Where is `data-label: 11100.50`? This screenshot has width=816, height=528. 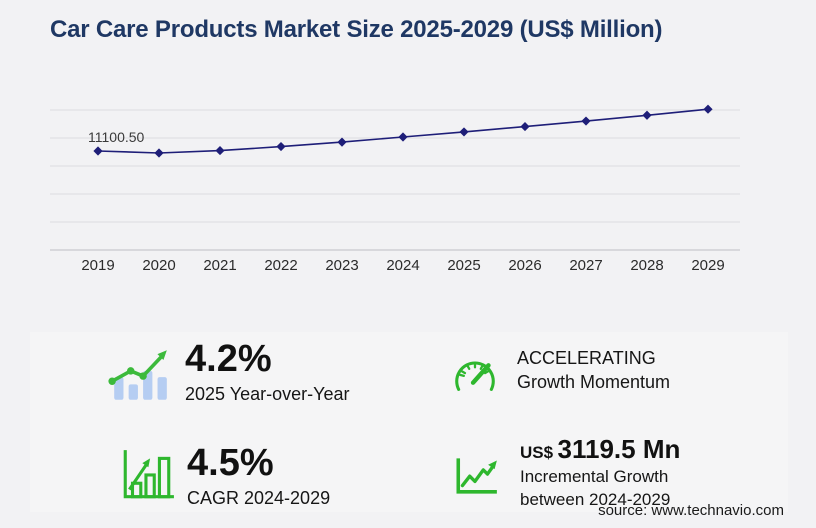
data-label: 11100.50 is located at coordinates (116, 137).